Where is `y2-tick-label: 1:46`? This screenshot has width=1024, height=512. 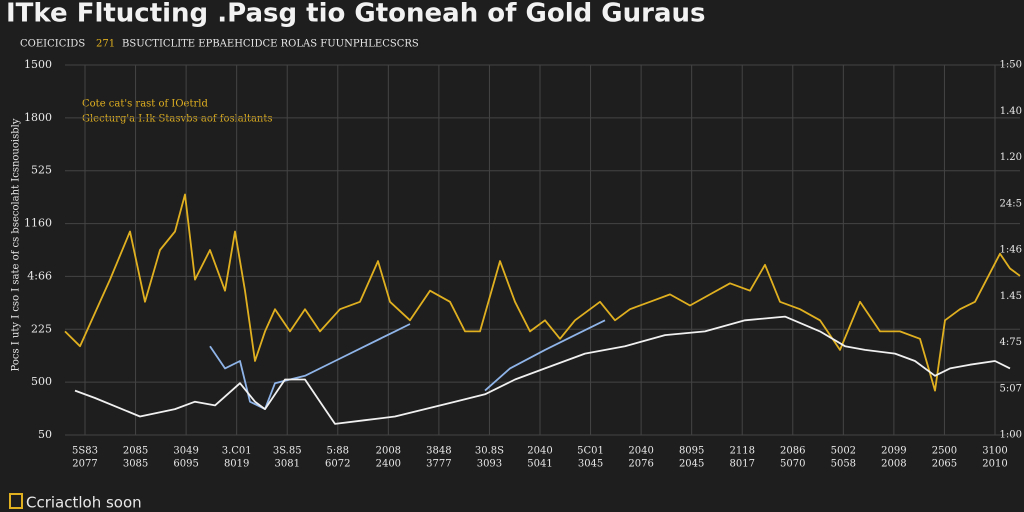 y2-tick-label: 1:46 is located at coordinates (1011, 250).